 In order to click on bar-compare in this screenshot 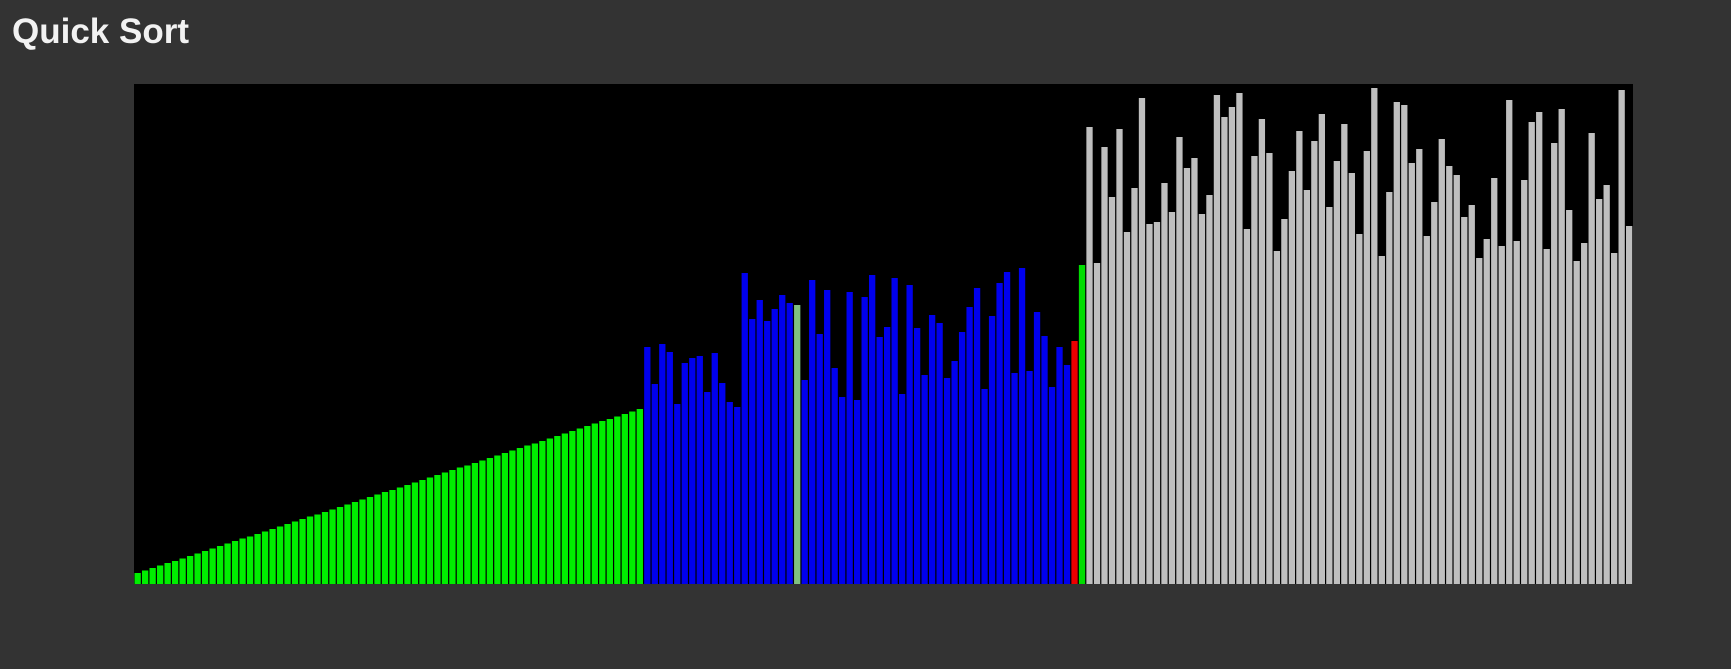, I will do `click(797, 444)`.